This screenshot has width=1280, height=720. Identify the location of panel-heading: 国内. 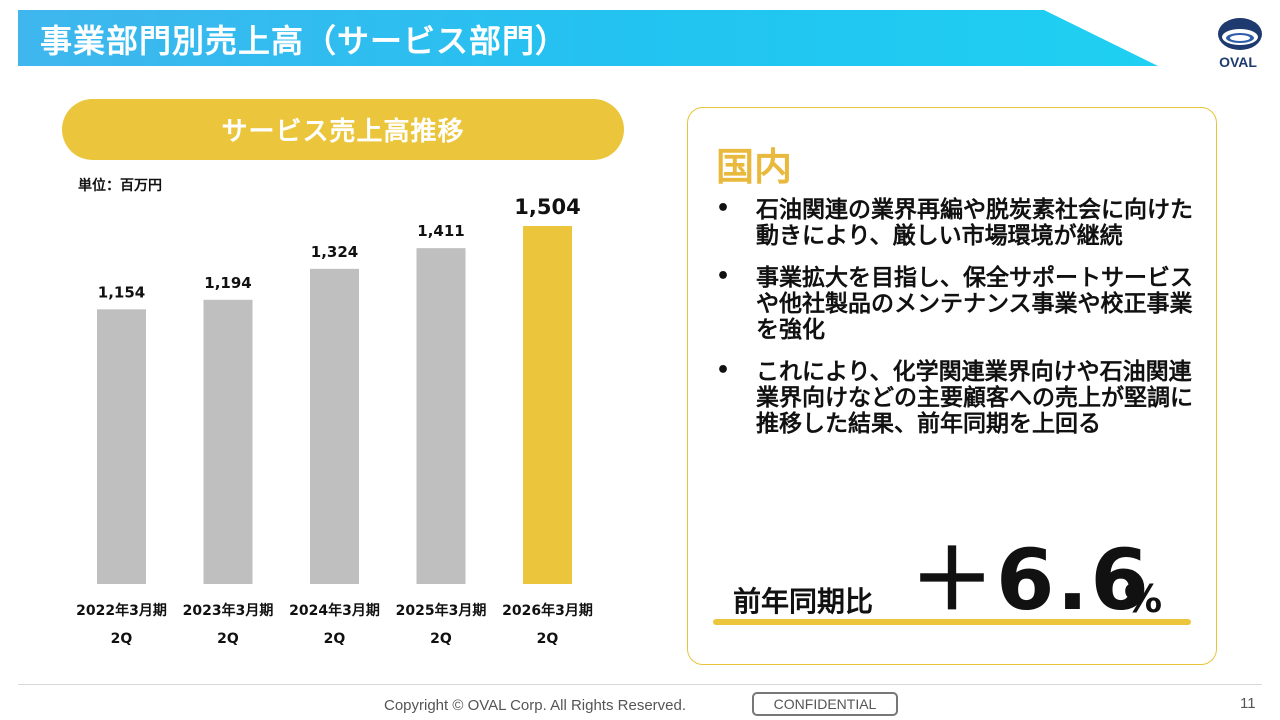
(754, 167).